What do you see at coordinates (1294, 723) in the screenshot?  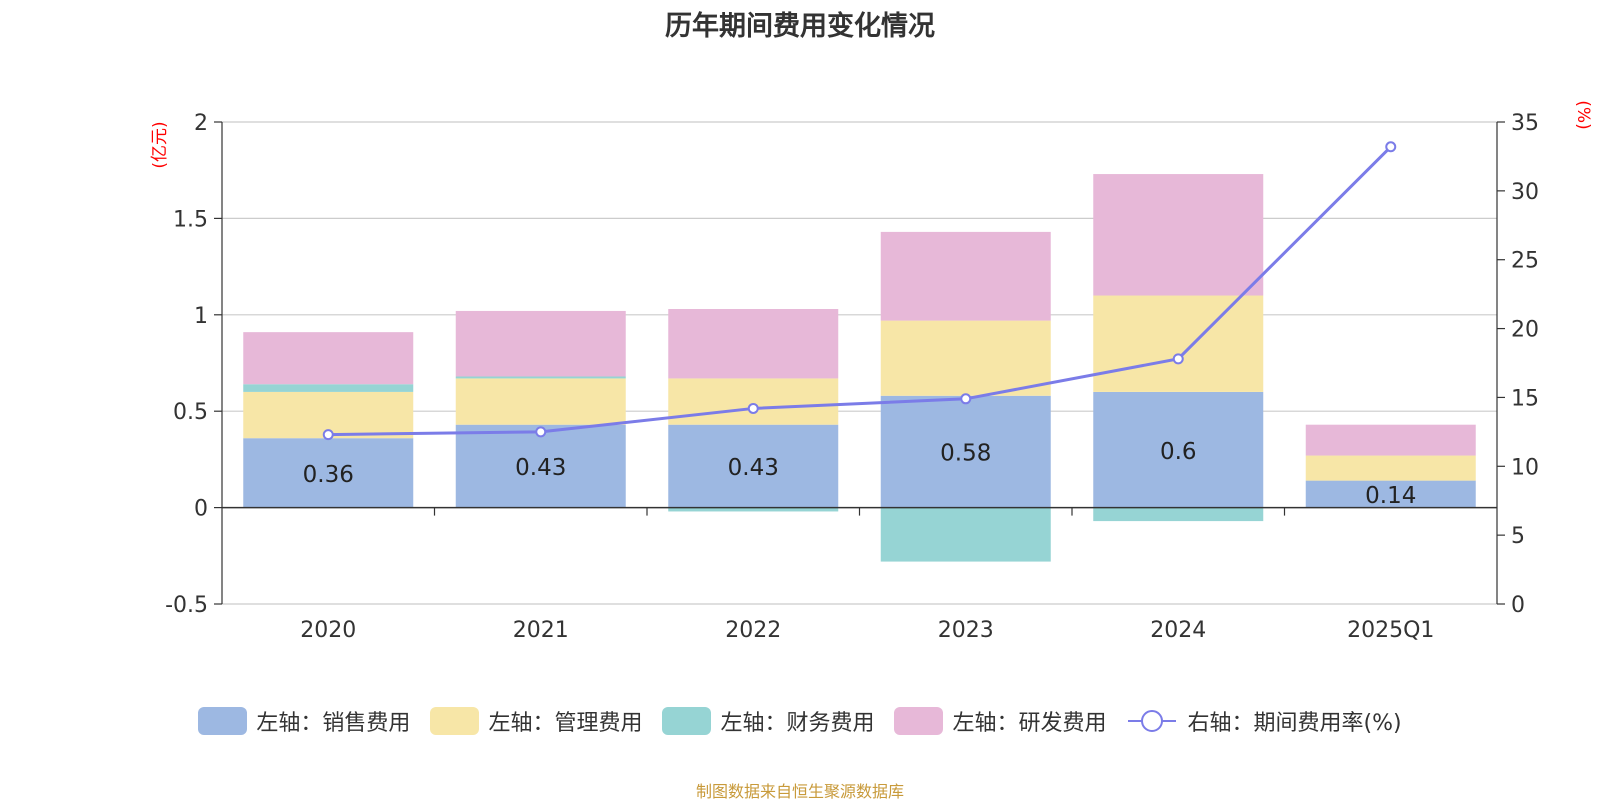 I see `legend-label: 右轴：期间费用率(%)` at bounding box center [1294, 723].